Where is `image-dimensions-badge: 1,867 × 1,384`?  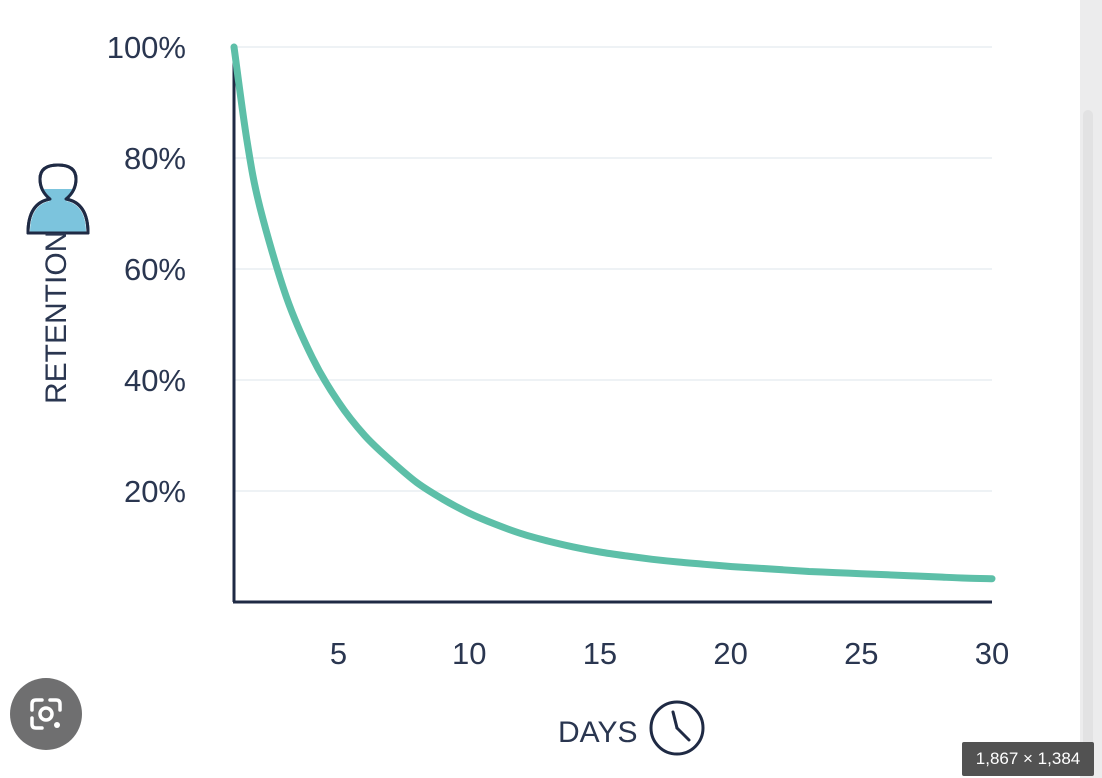 image-dimensions-badge: 1,867 × 1,384 is located at coordinates (1028, 759).